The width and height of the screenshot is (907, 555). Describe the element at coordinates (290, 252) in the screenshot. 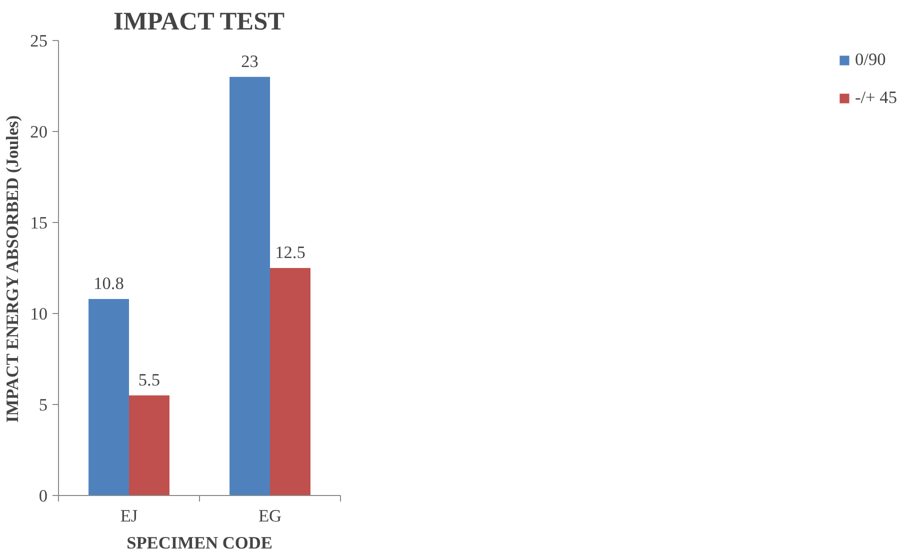

I see `data-label: 12.5` at that location.